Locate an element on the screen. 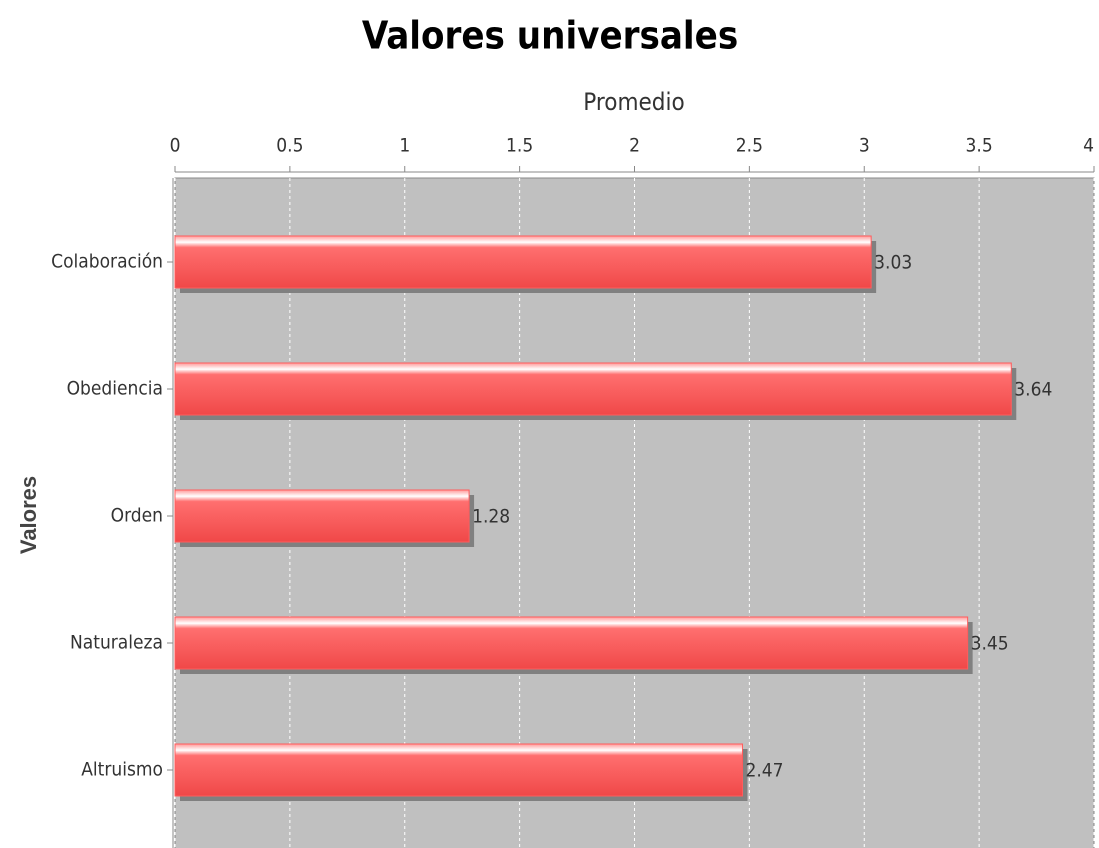 This screenshot has height=848, width=1099. chart-title: Valores universales is located at coordinates (550, 36).